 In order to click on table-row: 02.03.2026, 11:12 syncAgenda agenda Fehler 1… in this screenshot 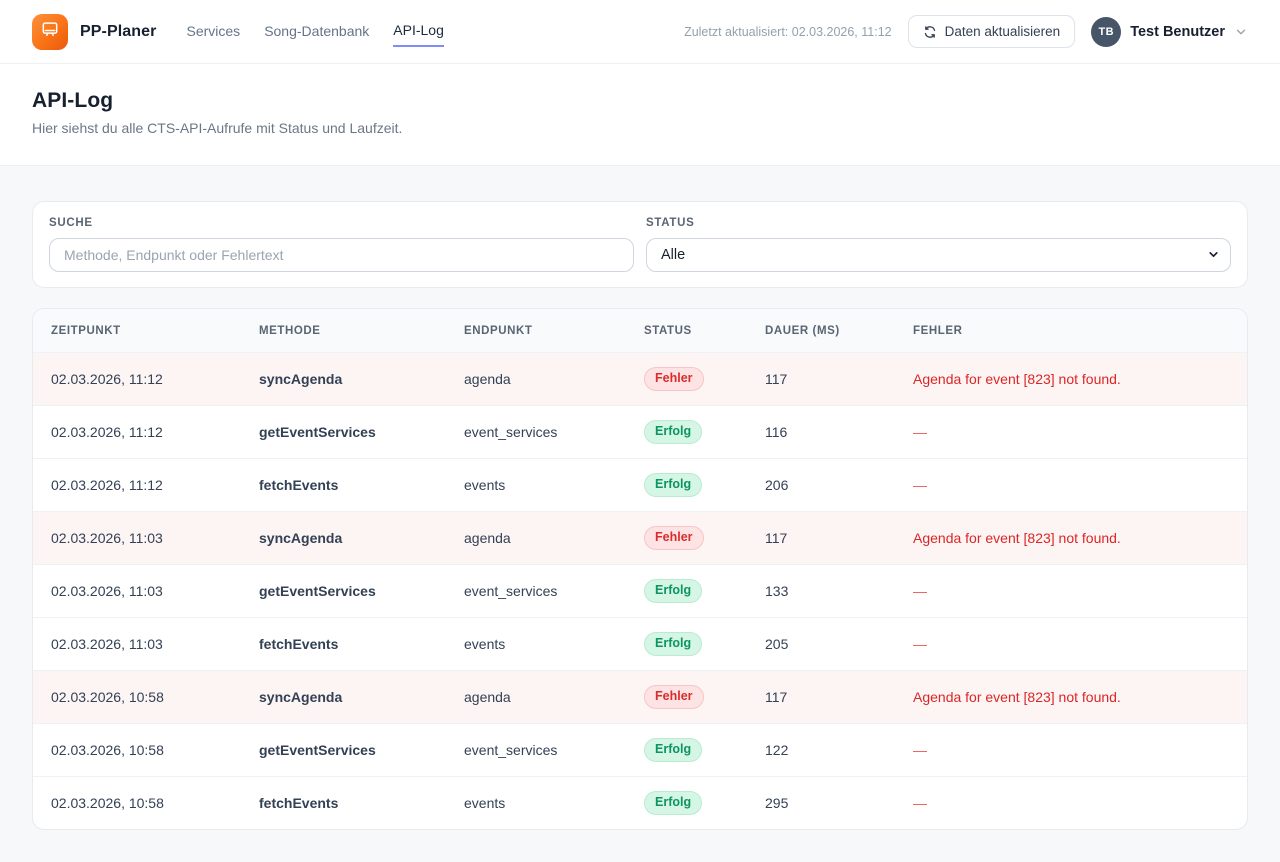, I will do `click(640, 379)`.